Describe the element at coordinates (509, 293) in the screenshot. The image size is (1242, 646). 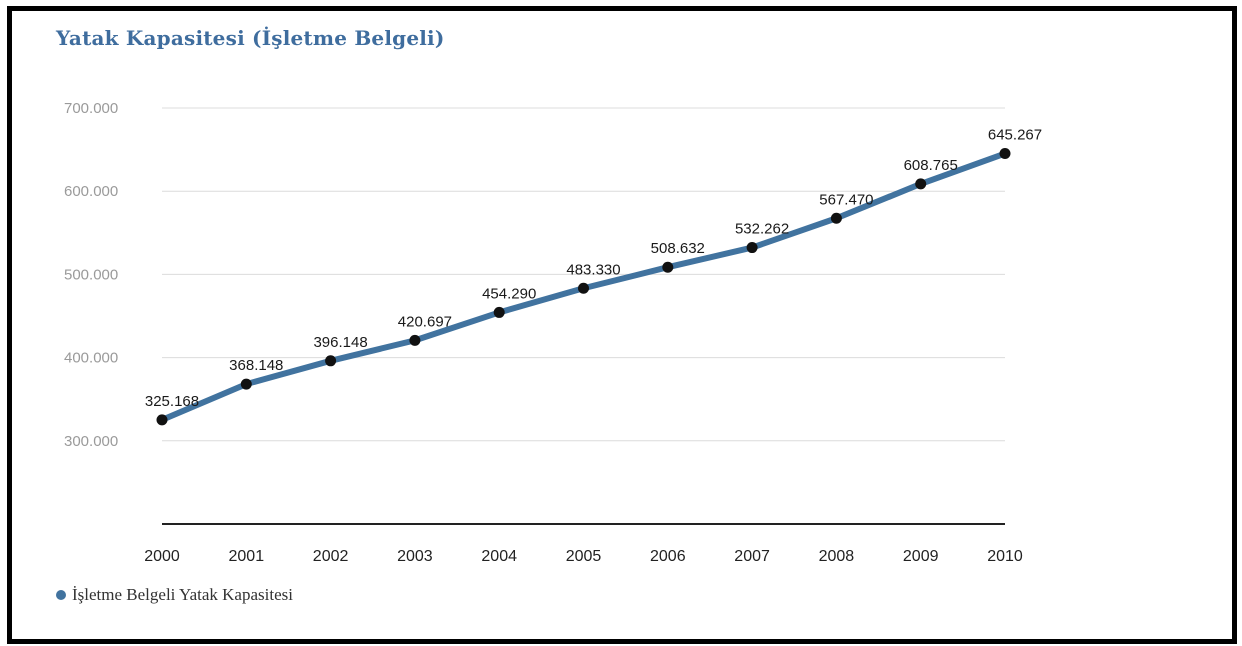
I see `data-label: 454.290` at that location.